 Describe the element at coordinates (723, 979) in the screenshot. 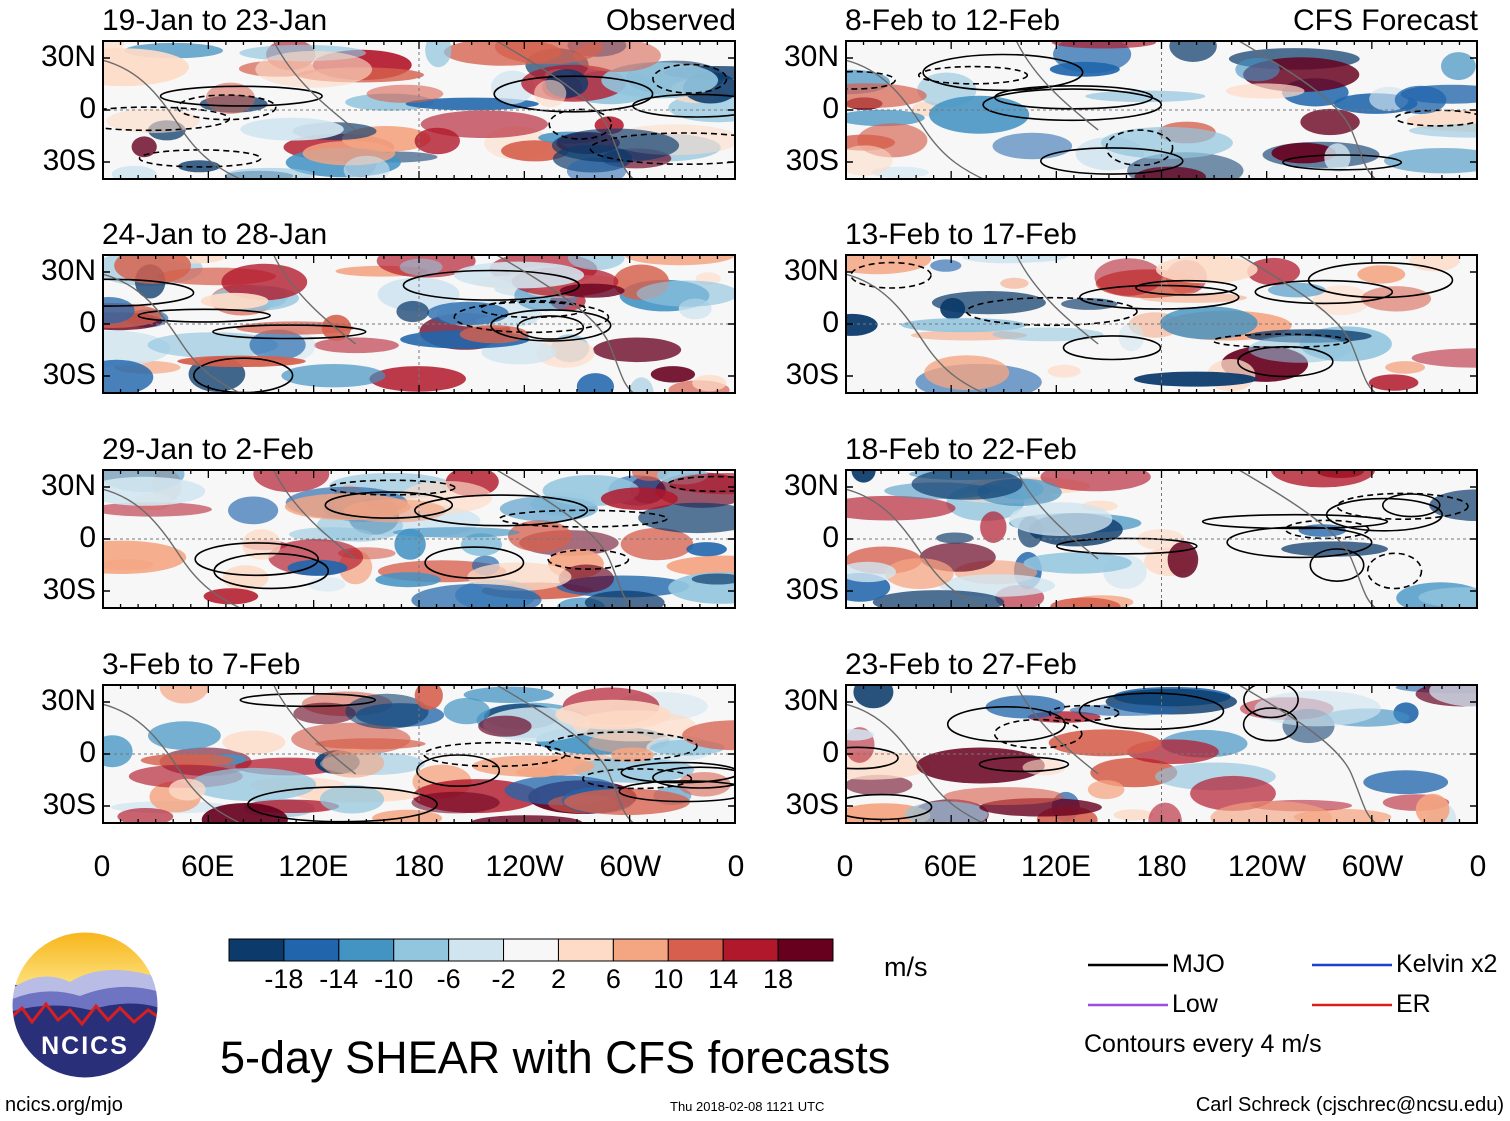

I see `colorbar-tick-label: 14` at that location.